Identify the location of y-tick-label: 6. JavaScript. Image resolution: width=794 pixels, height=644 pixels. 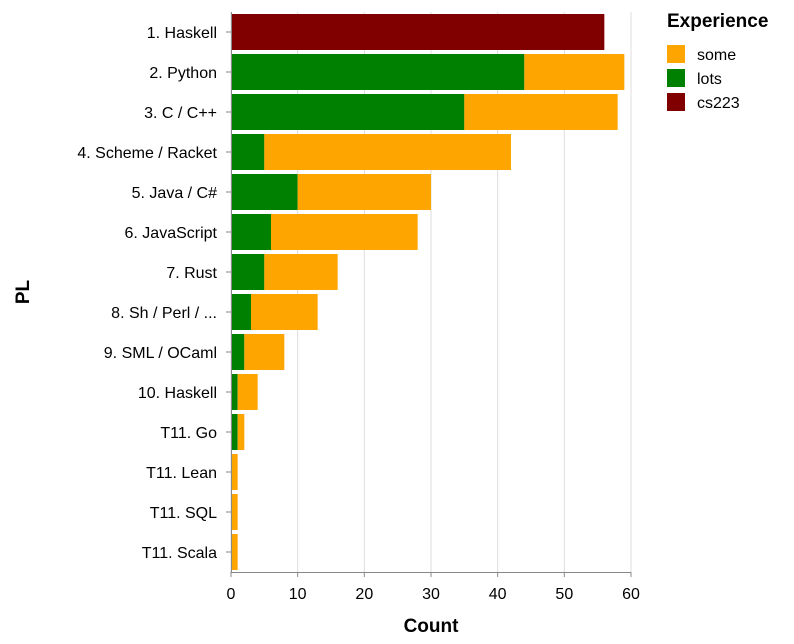
(171, 233).